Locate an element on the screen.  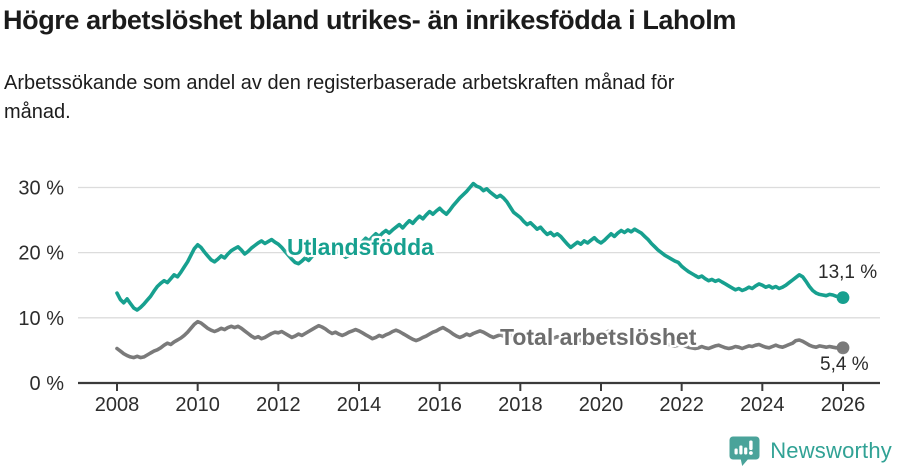
x-axis-tick-label: 2016 is located at coordinates (439, 405).